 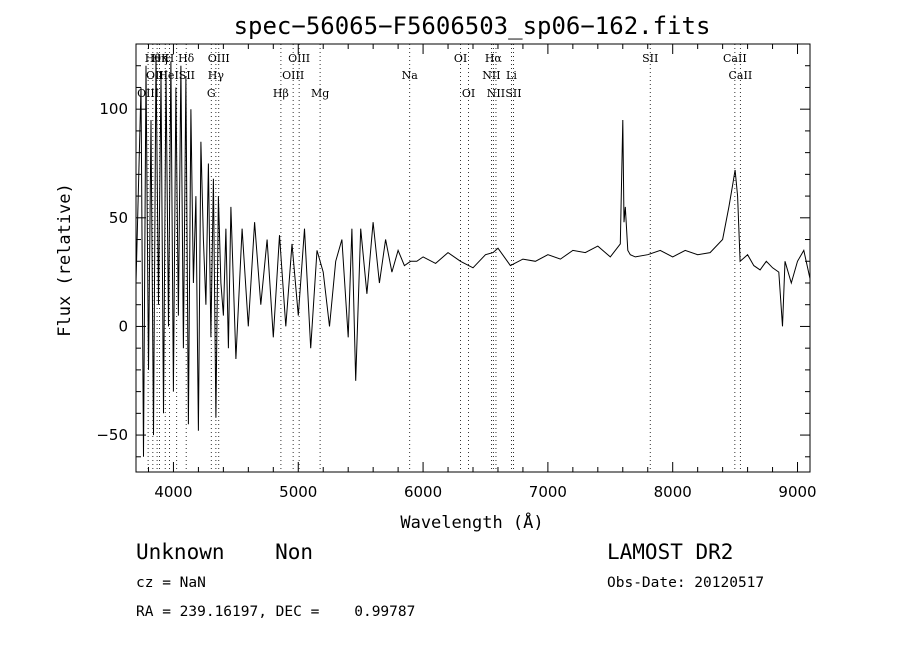 What do you see at coordinates (225, 552) in the screenshot?
I see `class-text: Unknown Non` at bounding box center [225, 552].